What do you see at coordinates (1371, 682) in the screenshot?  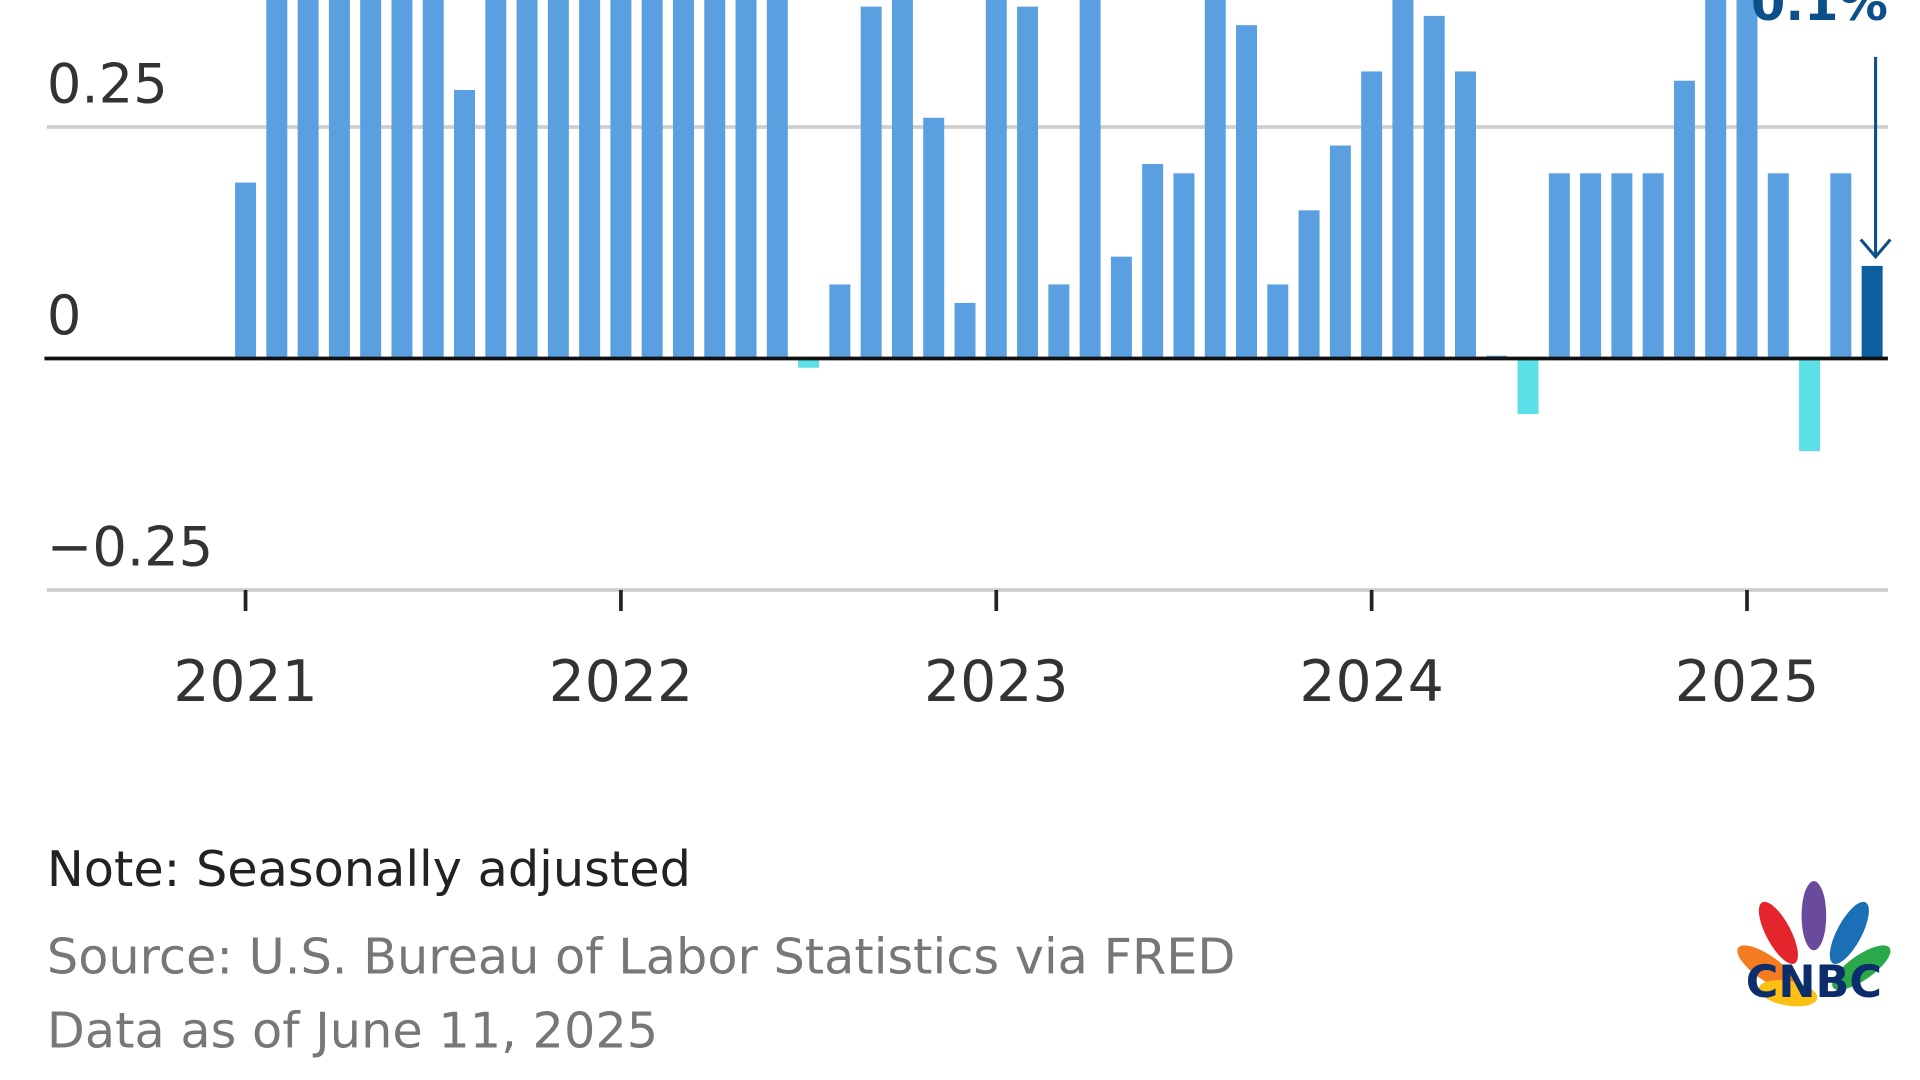 I see `x-tick-label: 2024` at bounding box center [1371, 682].